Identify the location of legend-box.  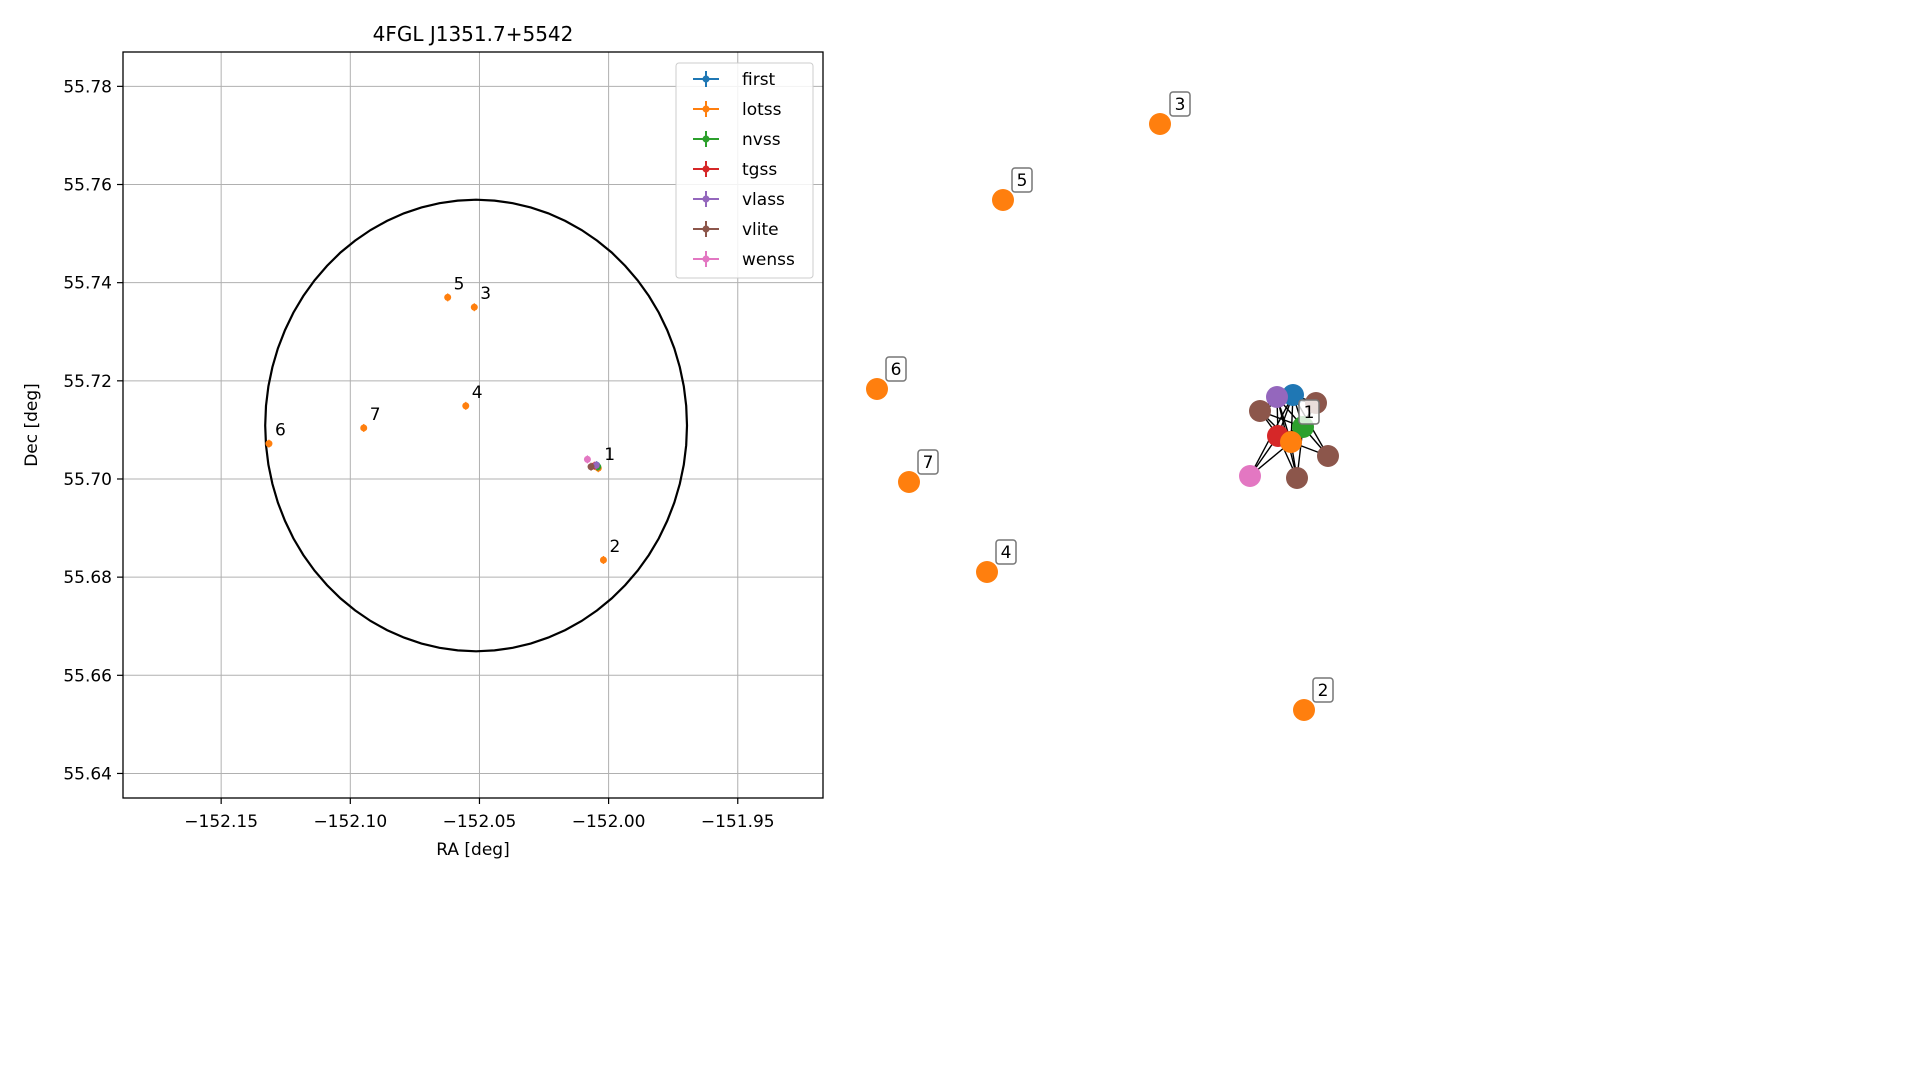
(744, 170).